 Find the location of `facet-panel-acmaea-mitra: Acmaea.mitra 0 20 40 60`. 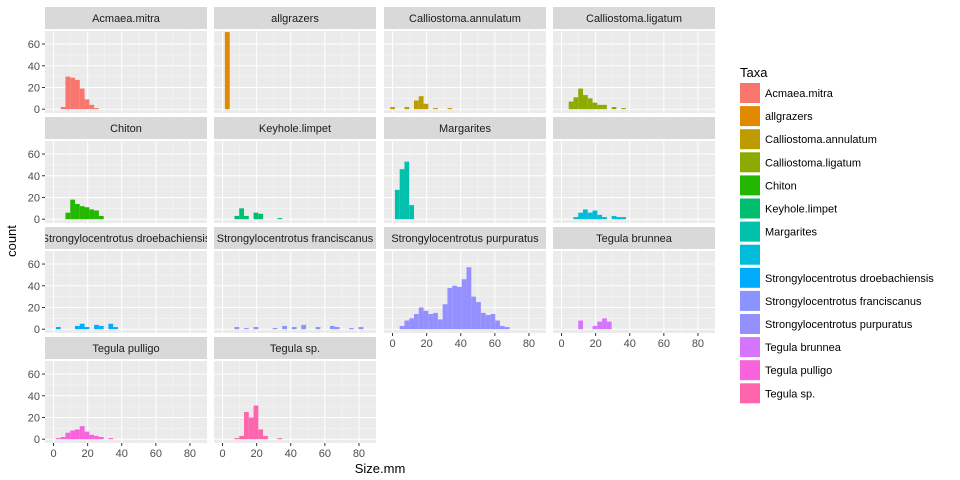

facet-panel-acmaea-mitra: Acmaea.mitra 0 20 40 60 is located at coordinates (117, 61).